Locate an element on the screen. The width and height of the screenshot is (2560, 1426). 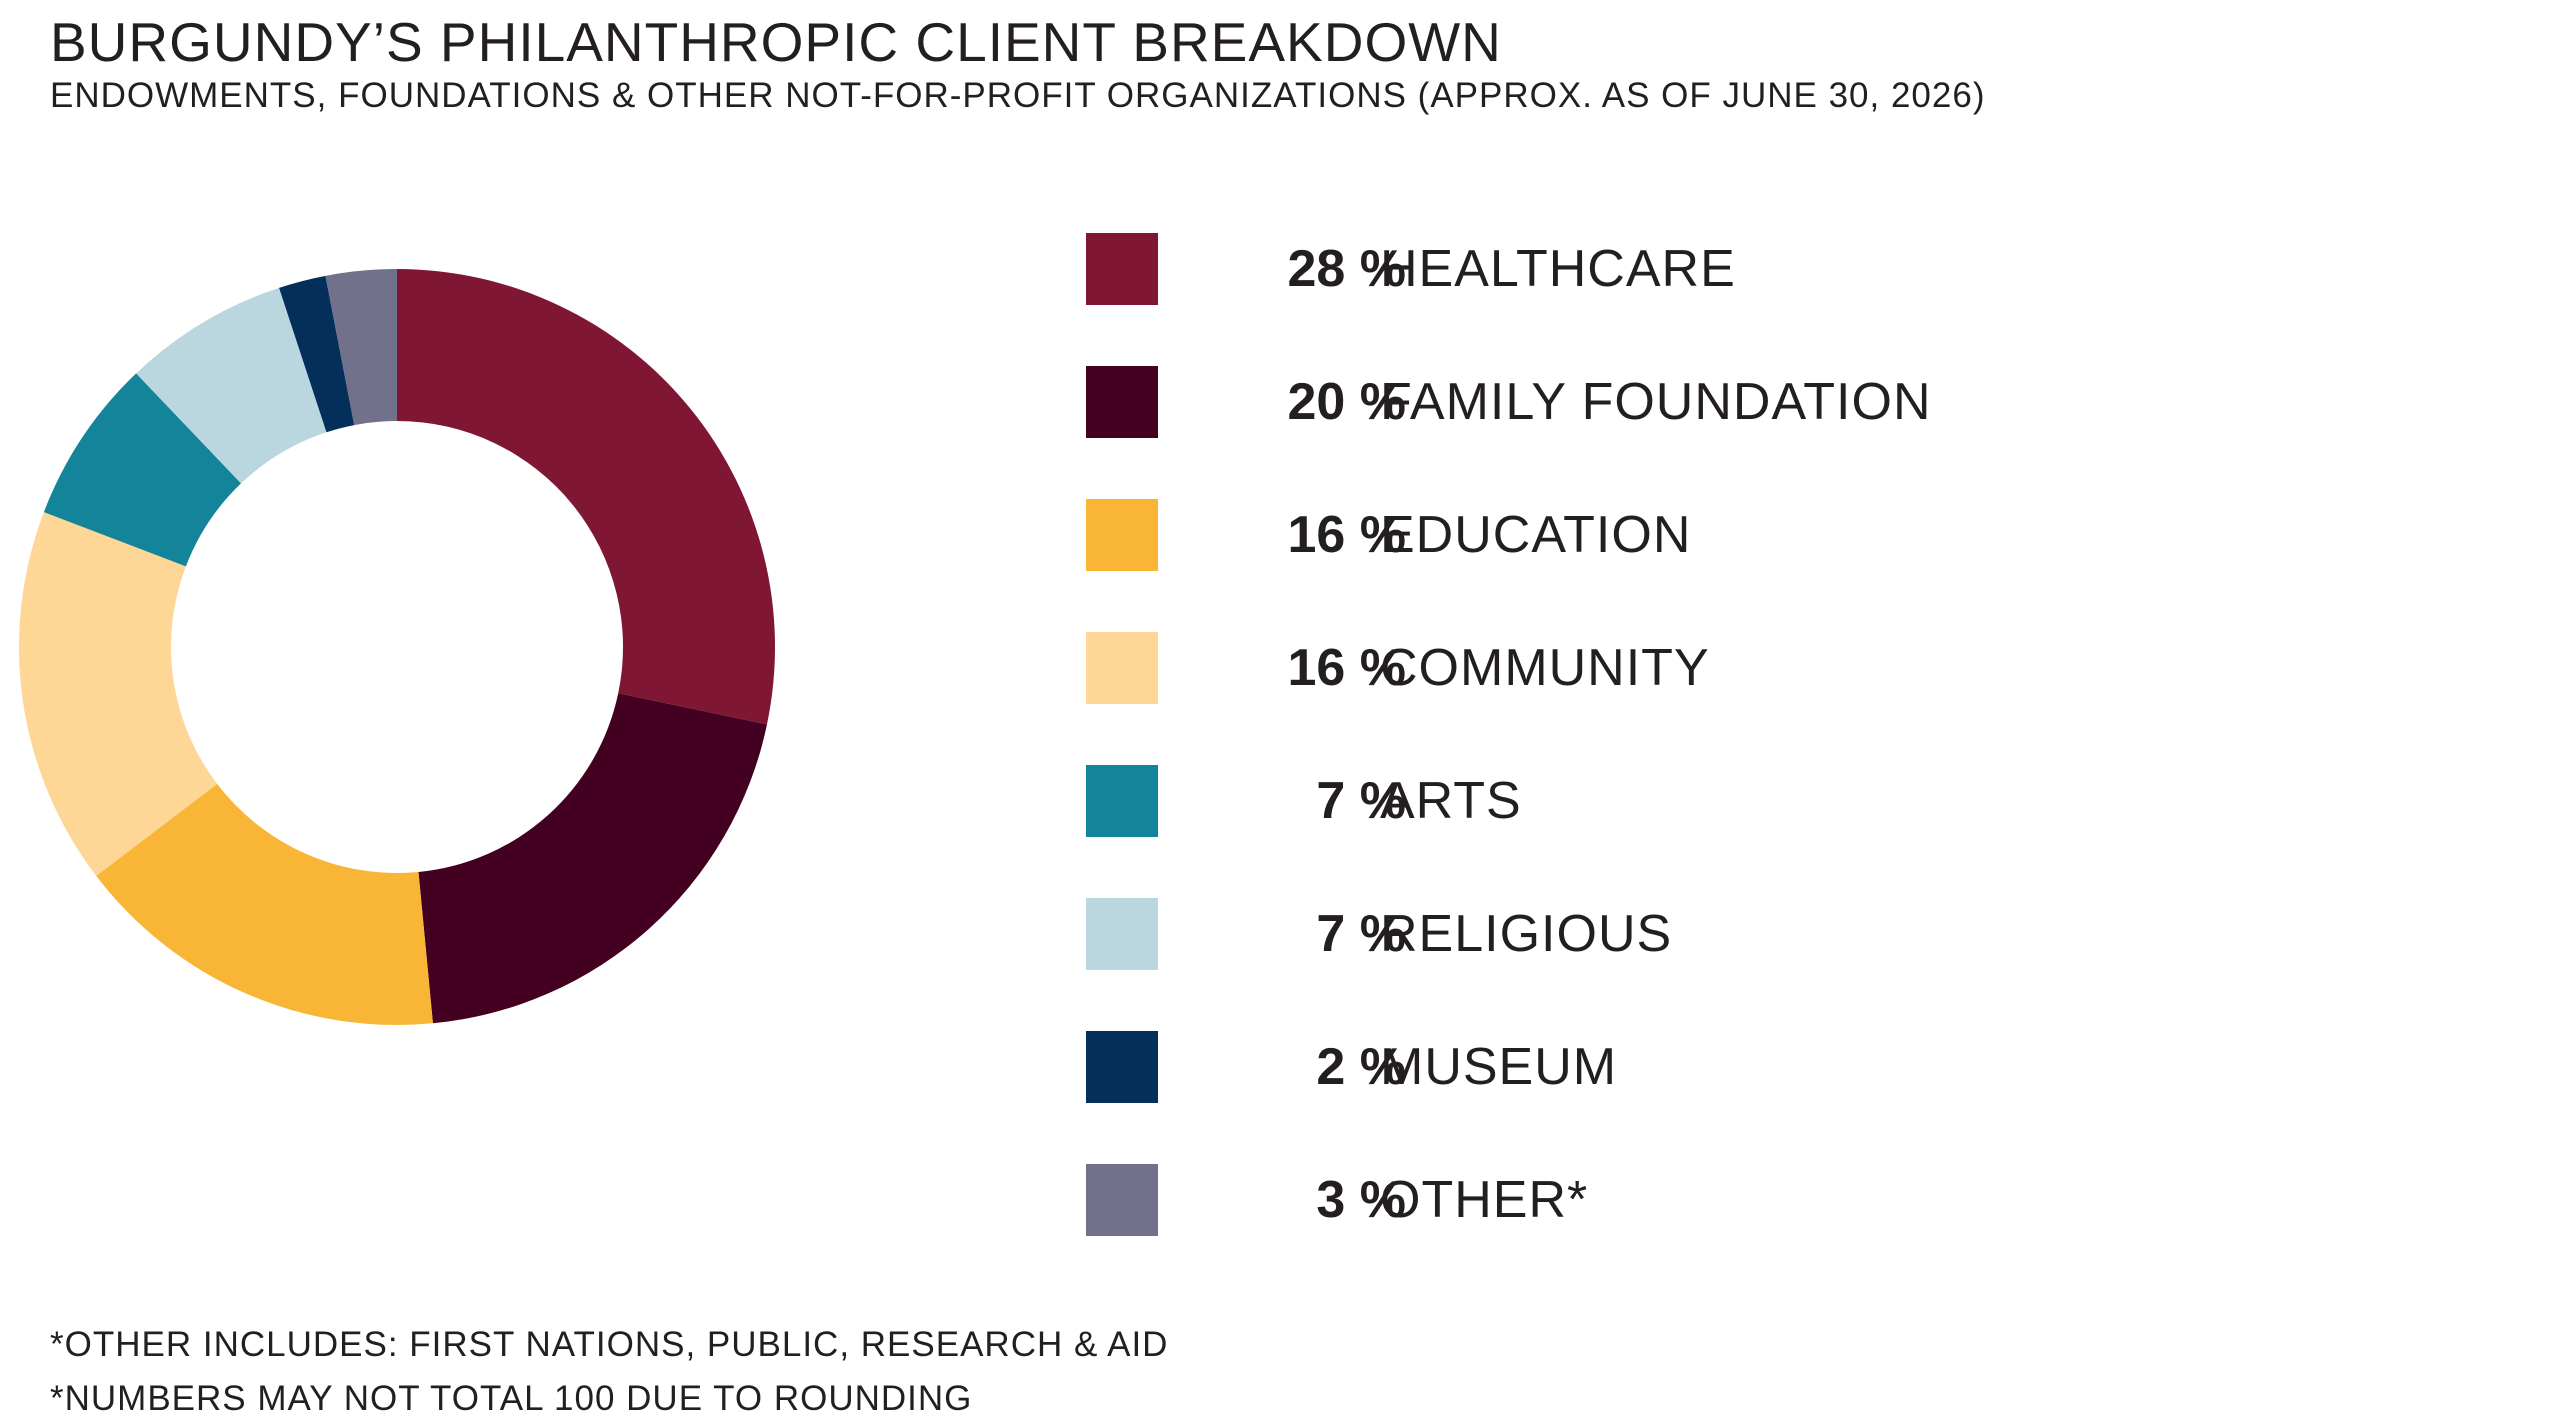
legend-label: FAMILY FOUNDATION is located at coordinates (1656, 402).